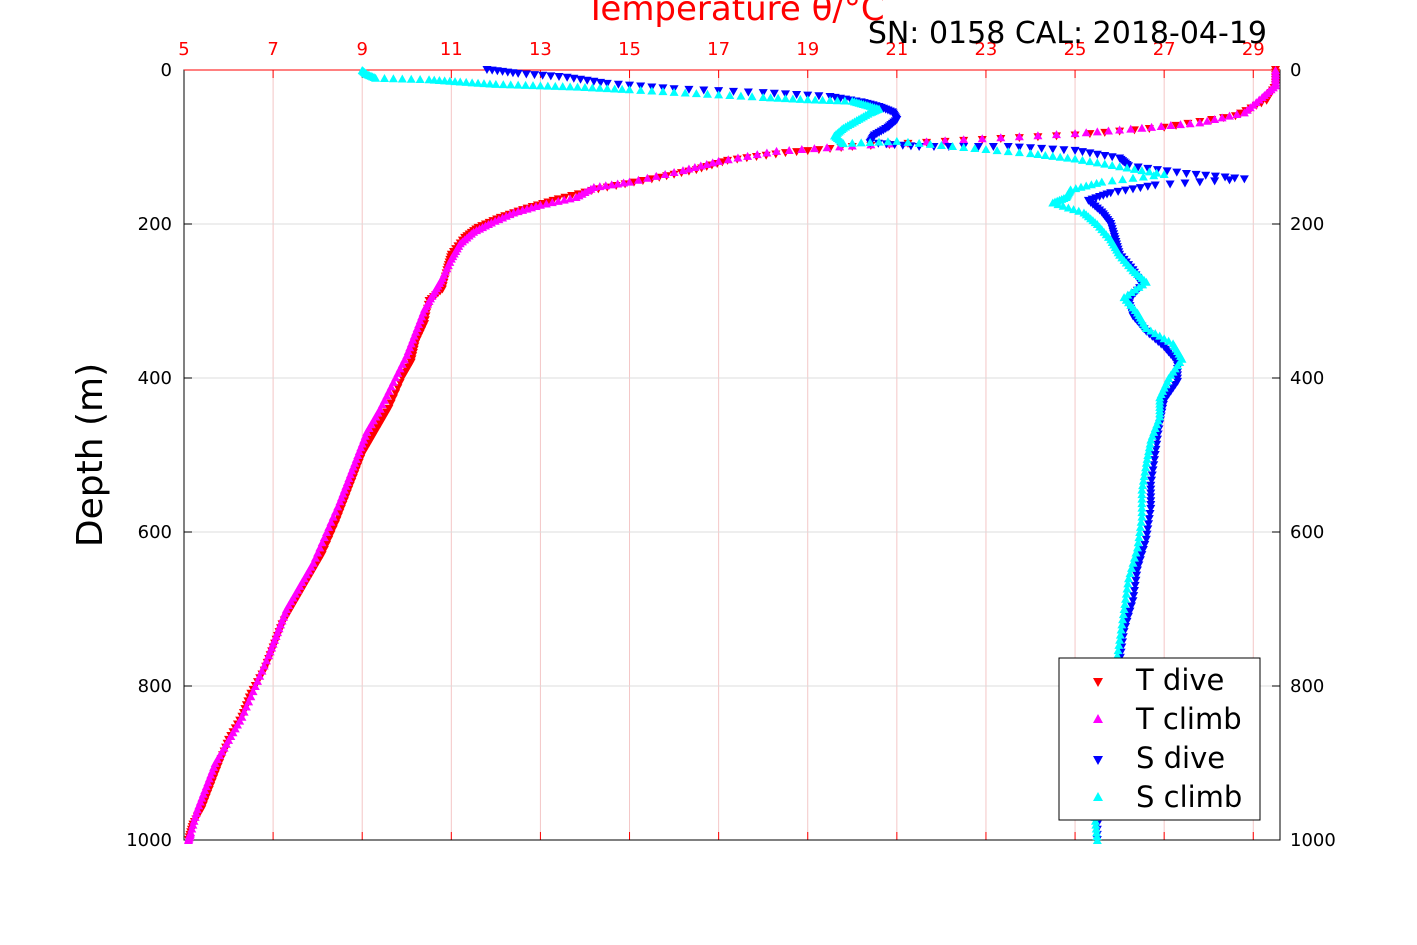  Describe the element at coordinates (807, 49) in the screenshot. I see `x-tick-label: 19` at that location.